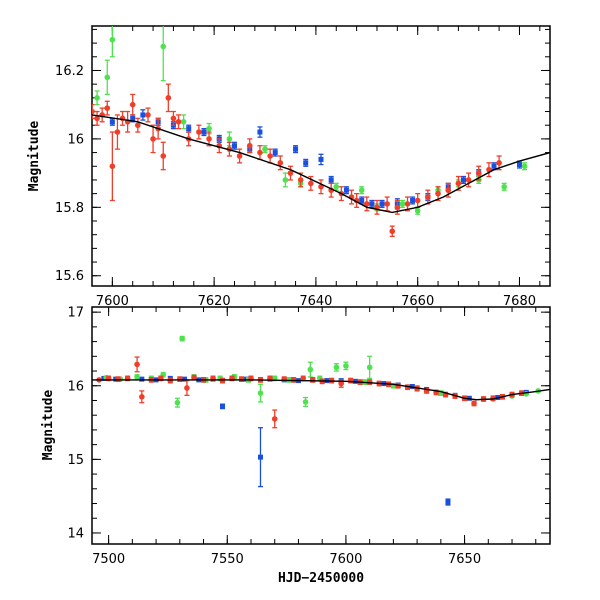  Describe the element at coordinates (464, 559) in the screenshot. I see `bottom-x-tick-label: 7650` at that location.